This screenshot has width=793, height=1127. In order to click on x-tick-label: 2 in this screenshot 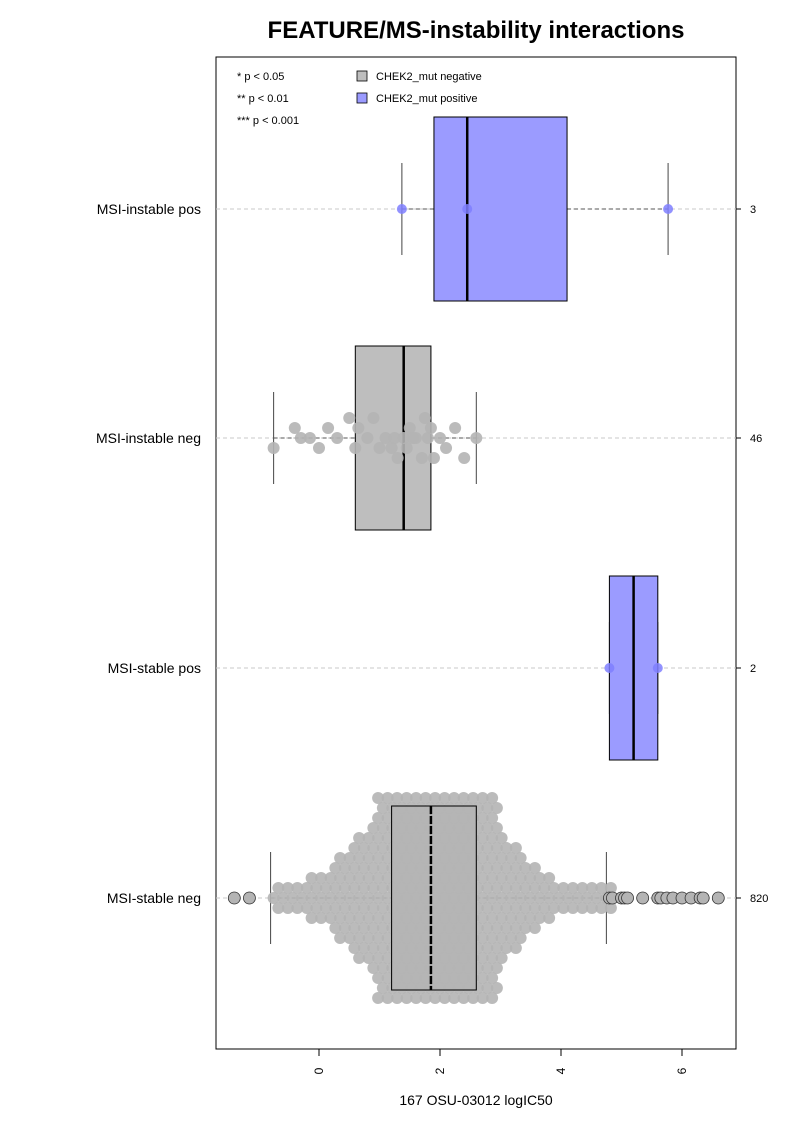, I will do `click(440, 1070)`.